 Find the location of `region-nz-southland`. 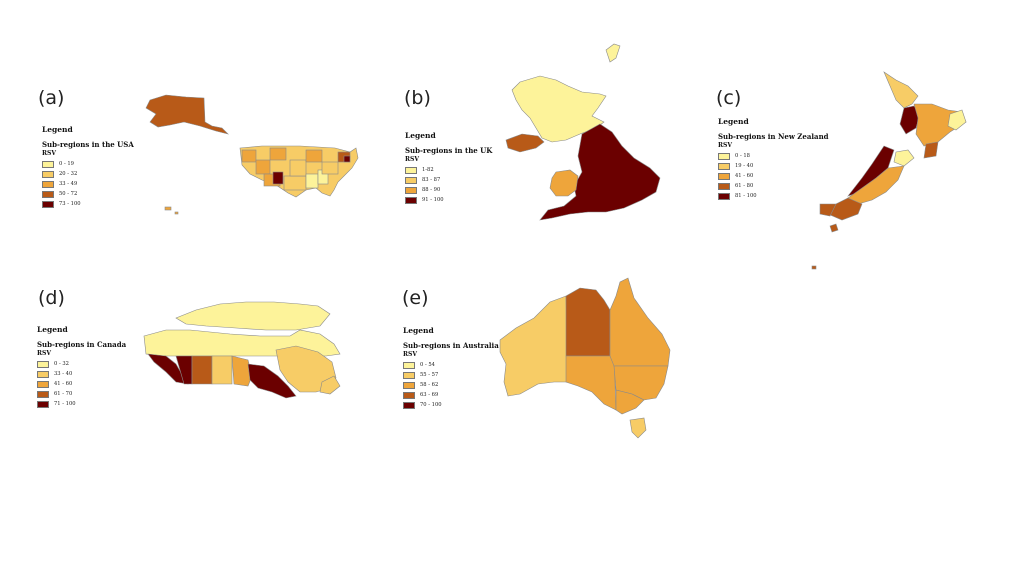

region-nz-southland is located at coordinates (828, 210).